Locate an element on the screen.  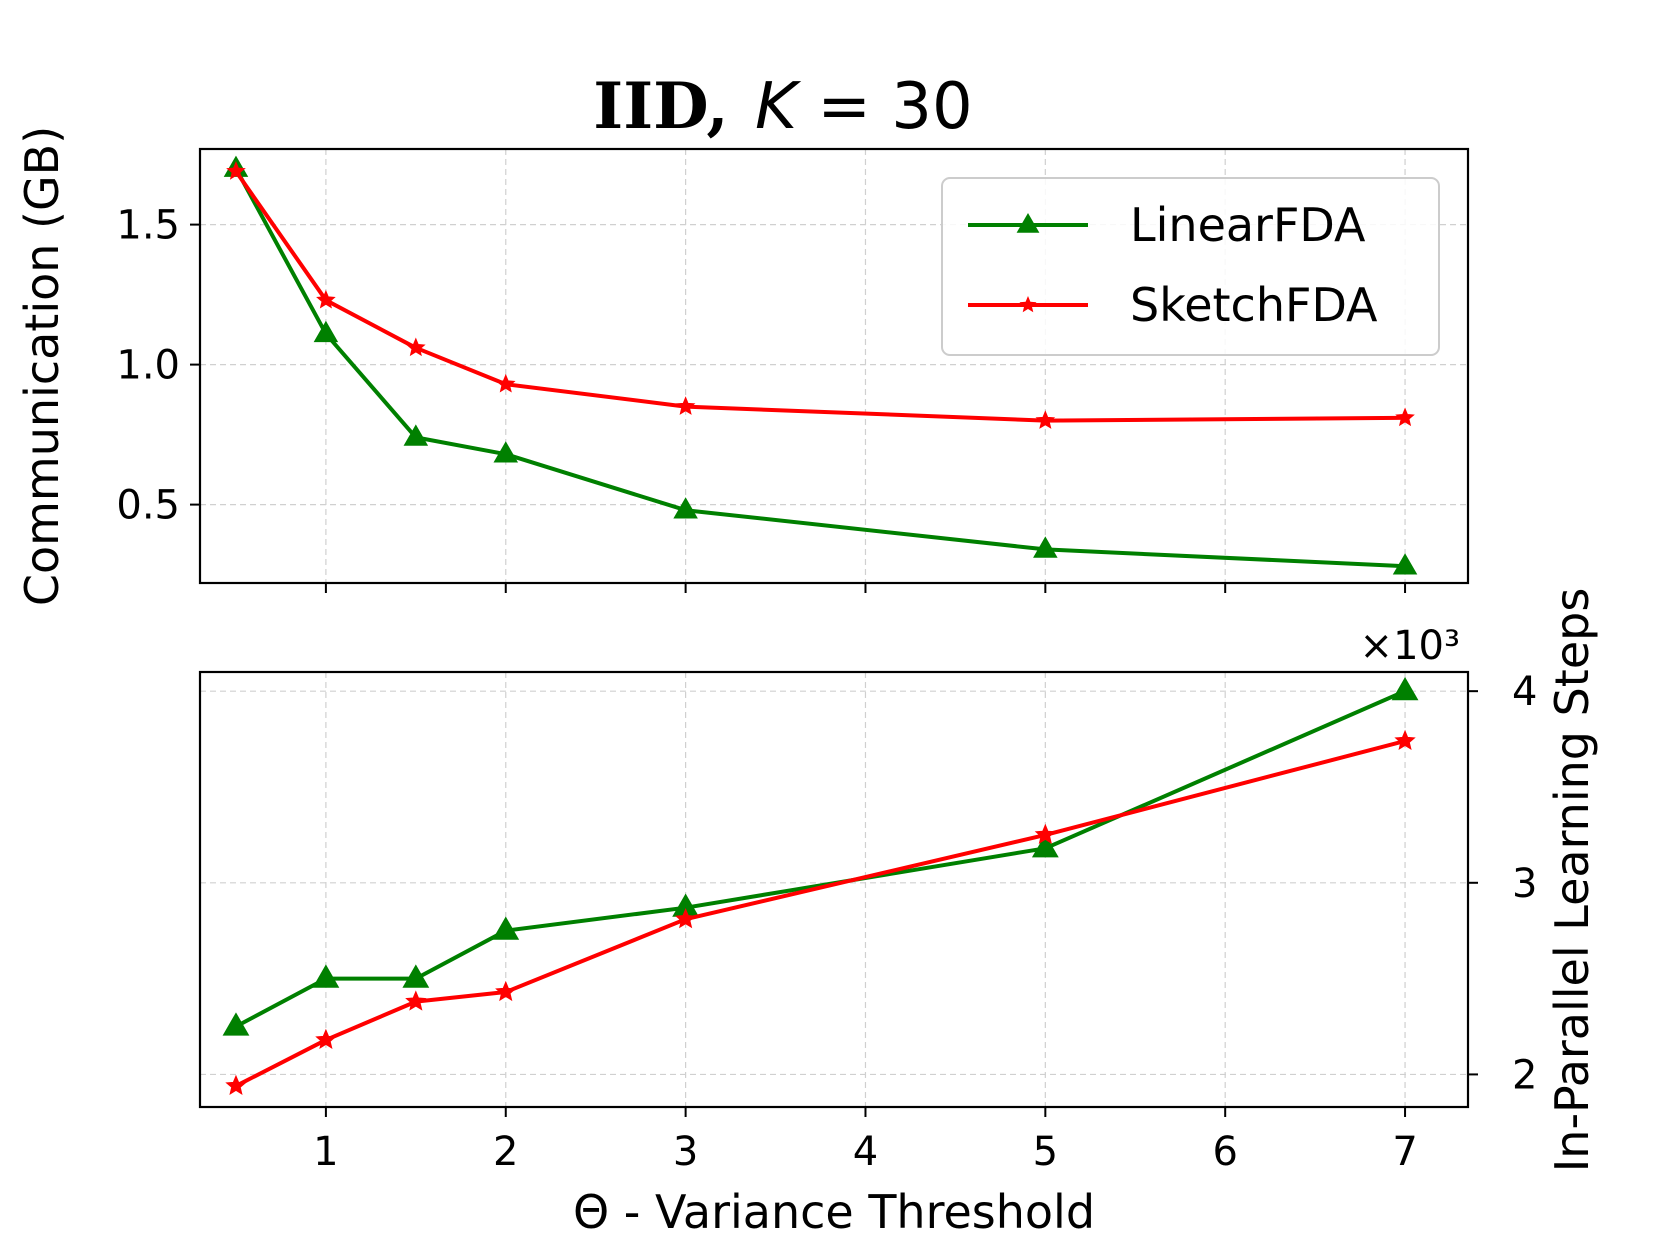
bottom-x-ticks: 1 2 3 4 5 6 7 is located at coordinates (865, 1141).